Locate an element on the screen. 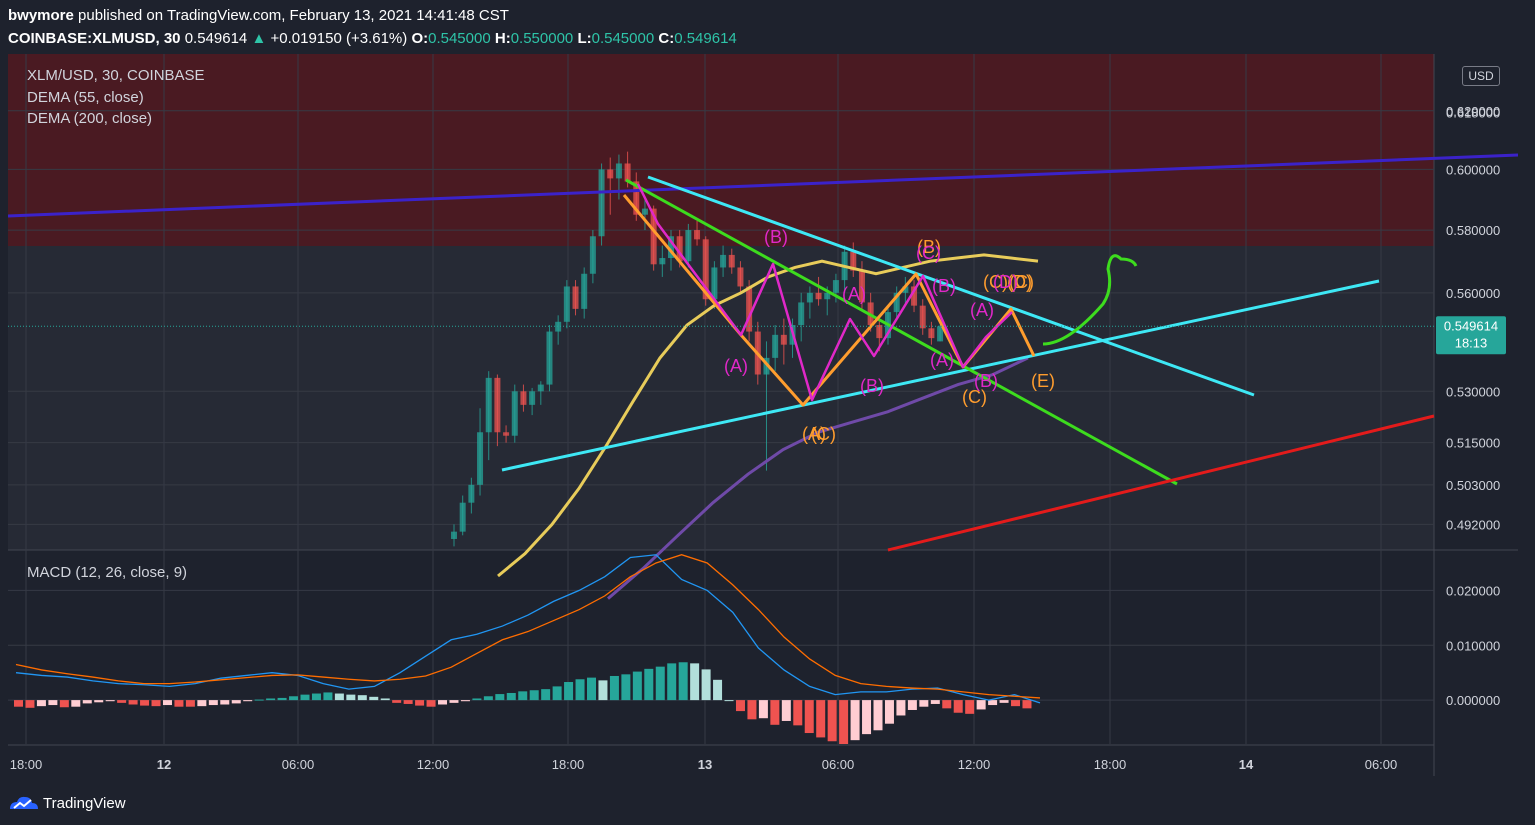  open-value: 0.545000 is located at coordinates (459, 38).